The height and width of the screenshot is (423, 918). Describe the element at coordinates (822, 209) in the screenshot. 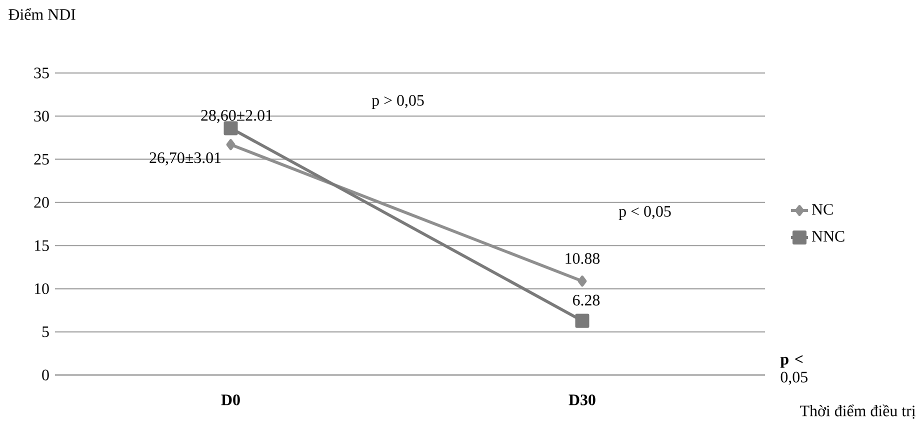

I see `legend-label: NC` at that location.